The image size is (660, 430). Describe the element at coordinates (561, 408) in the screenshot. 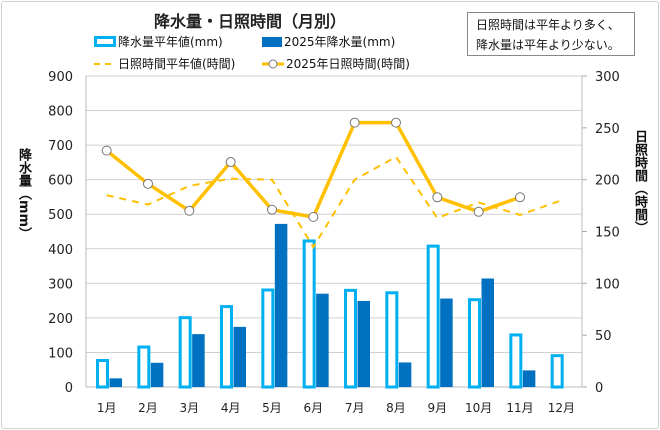

I see `x-tick-label: 12月` at that location.